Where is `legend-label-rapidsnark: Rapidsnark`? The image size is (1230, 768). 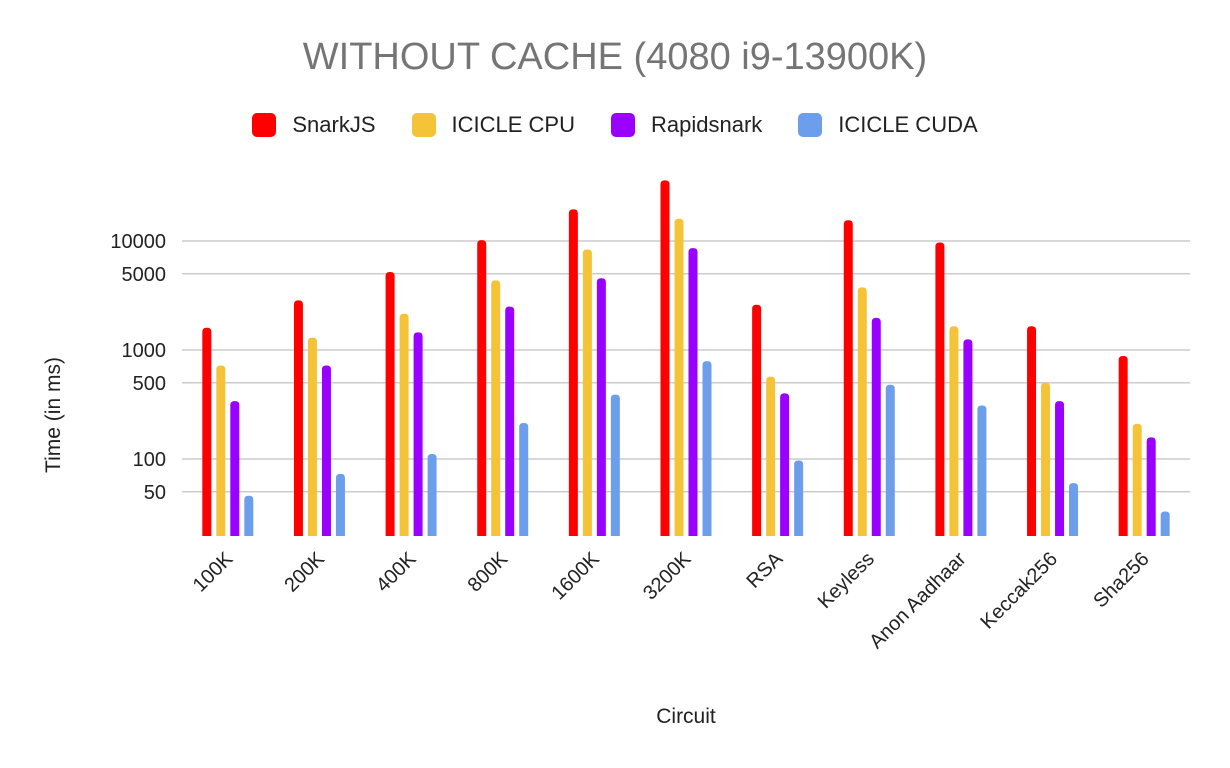 legend-label-rapidsnark: Rapidsnark is located at coordinates (707, 124).